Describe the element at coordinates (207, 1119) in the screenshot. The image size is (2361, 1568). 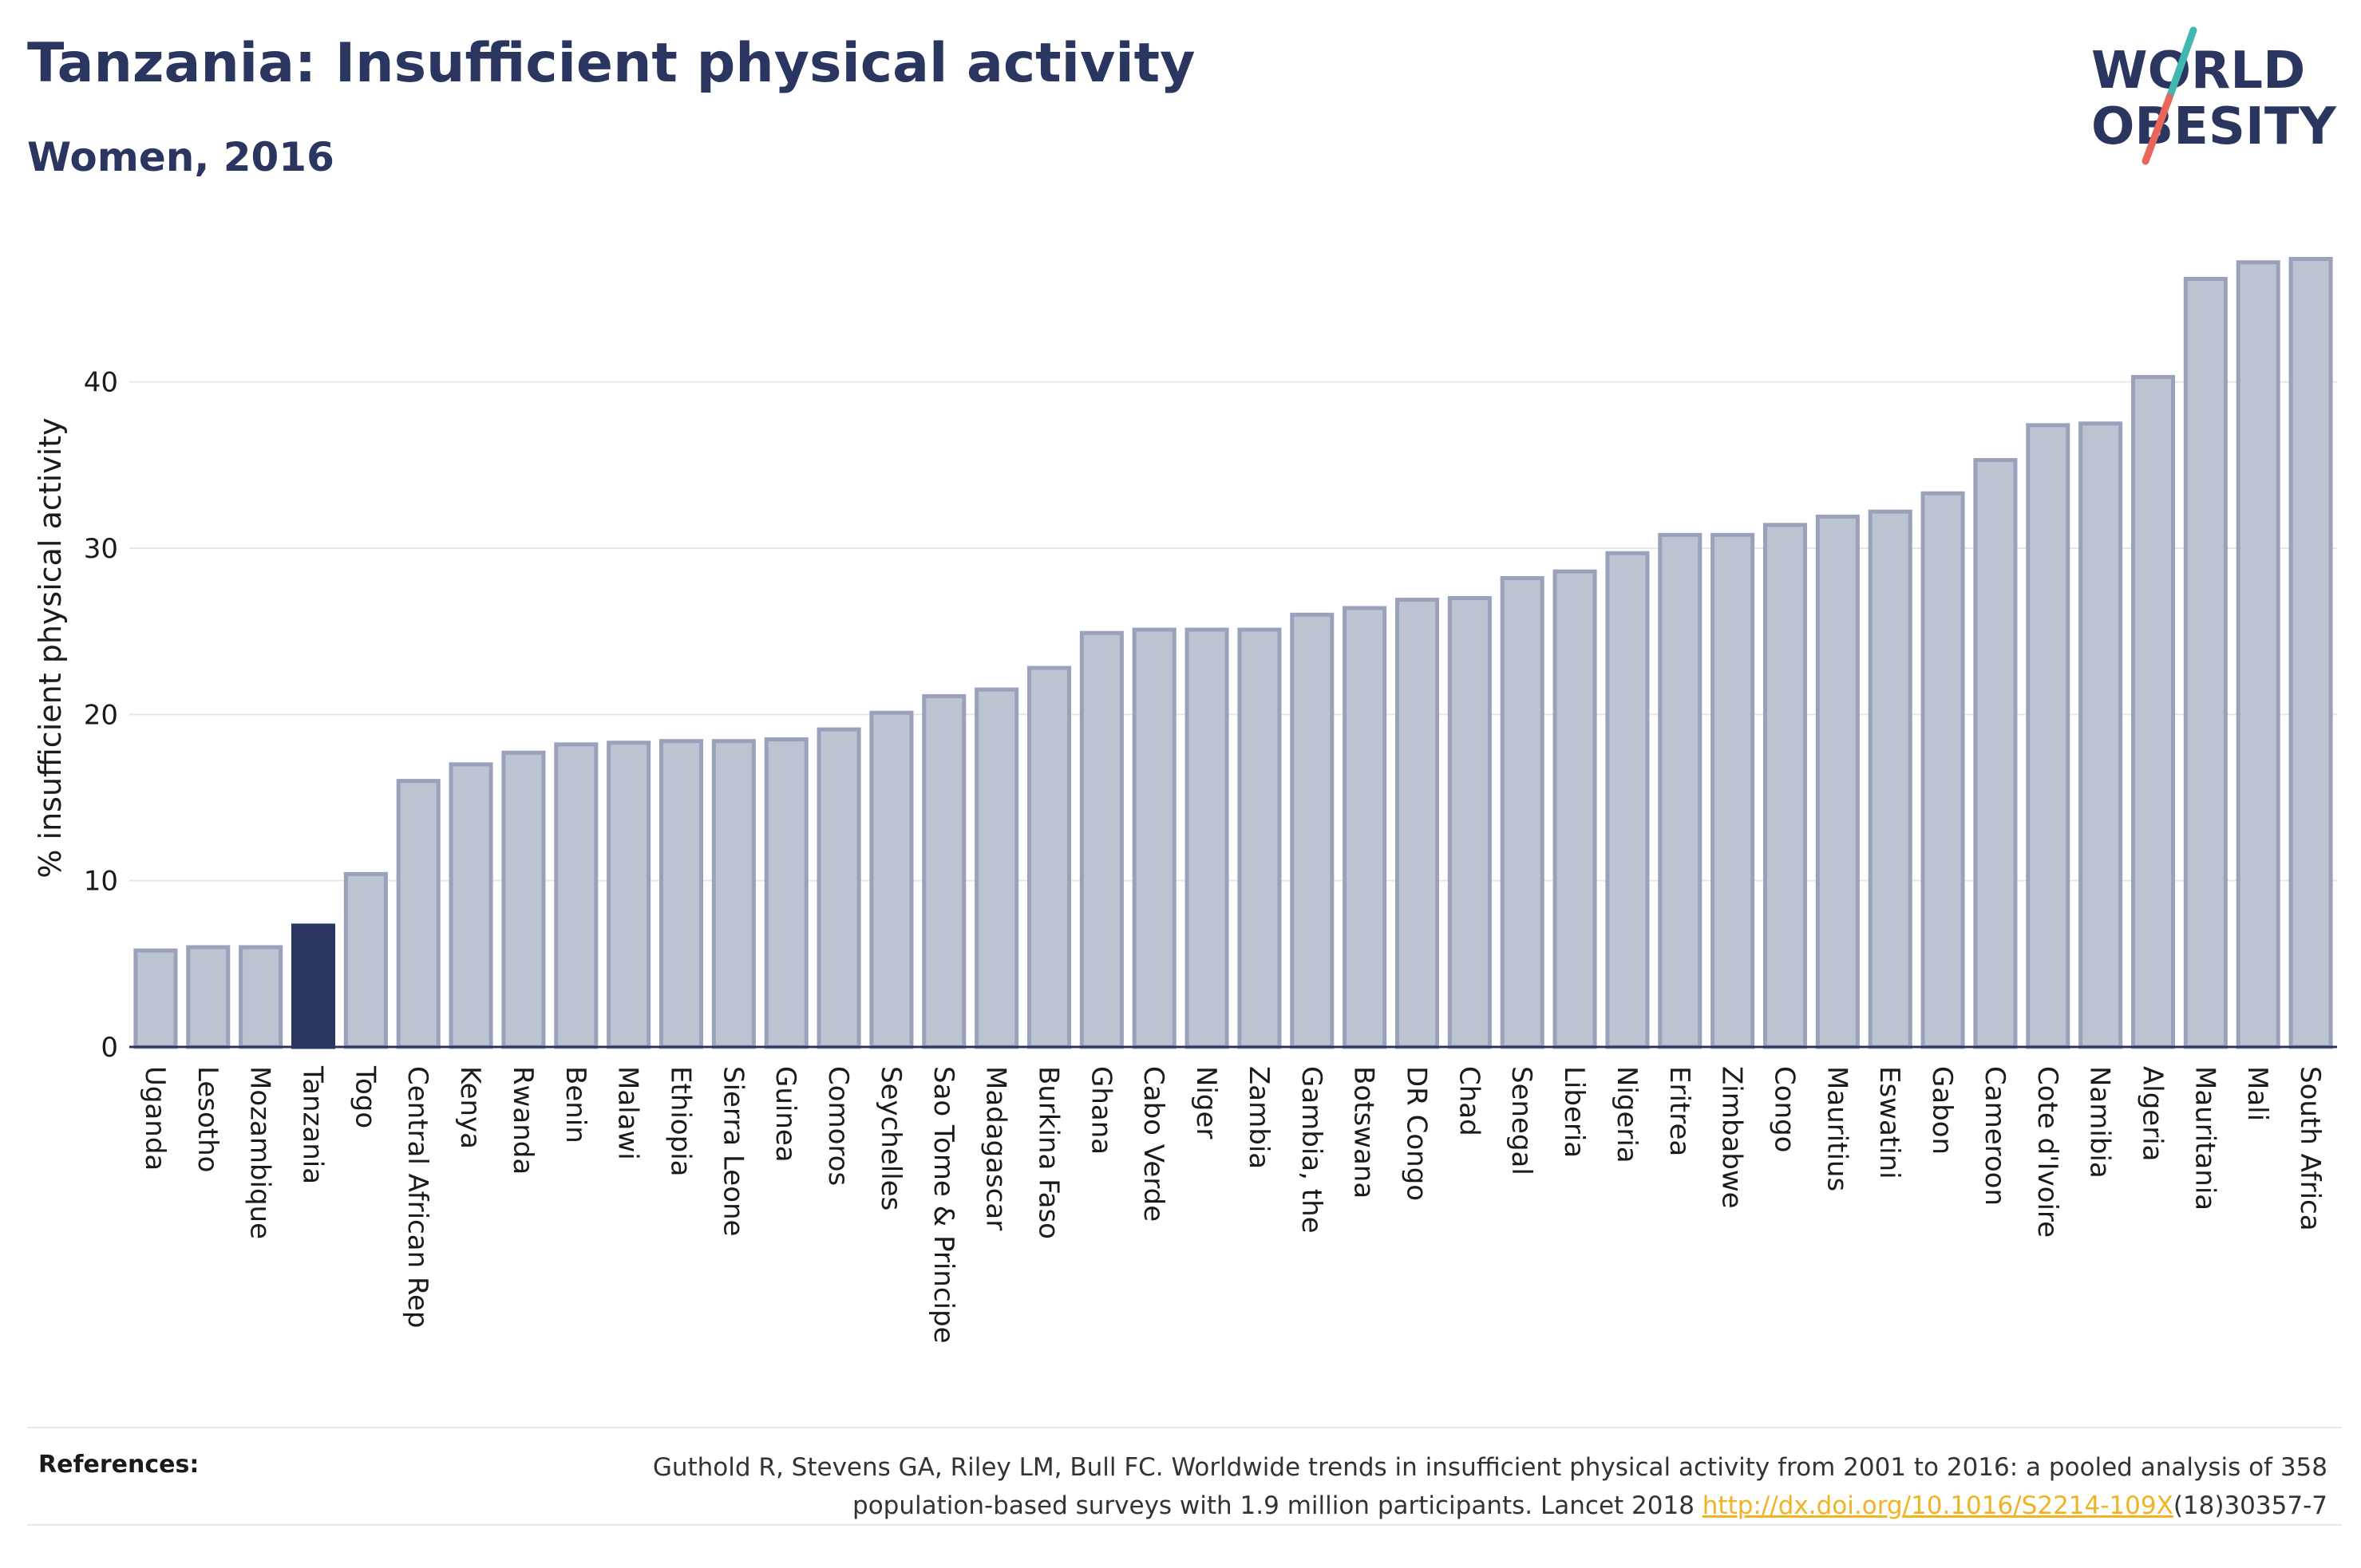
I see `x-tick-label: Lesotho` at that location.